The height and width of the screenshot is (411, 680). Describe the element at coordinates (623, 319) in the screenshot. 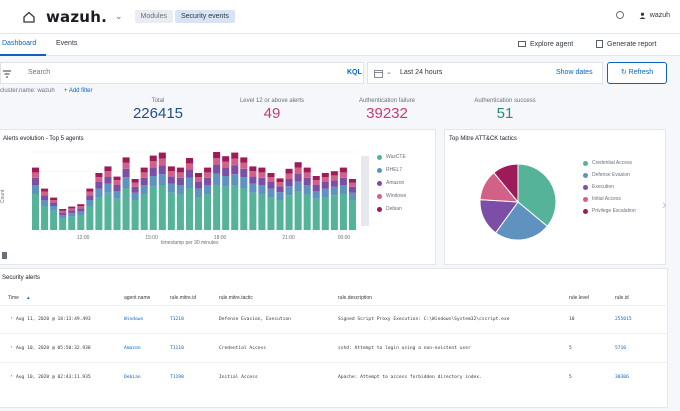

I see `cell-rule-id: 255015` at that location.